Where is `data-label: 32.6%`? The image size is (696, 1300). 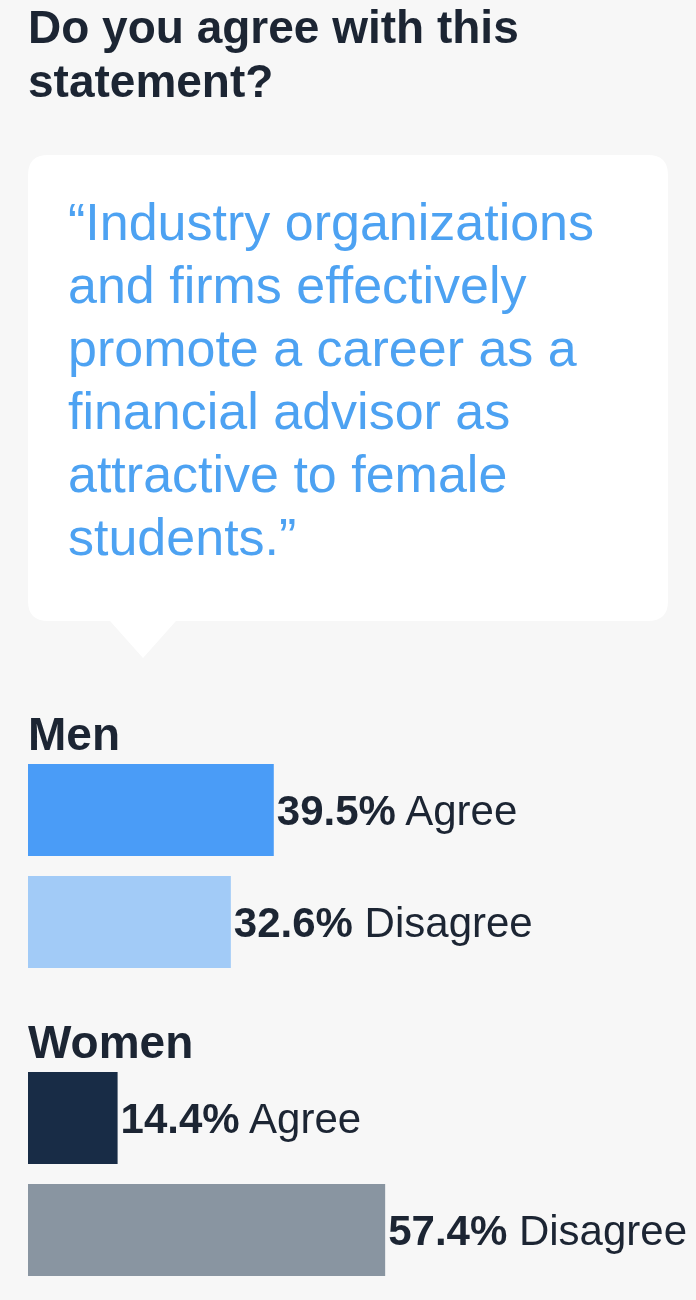
data-label: 32.6% is located at coordinates (293, 922).